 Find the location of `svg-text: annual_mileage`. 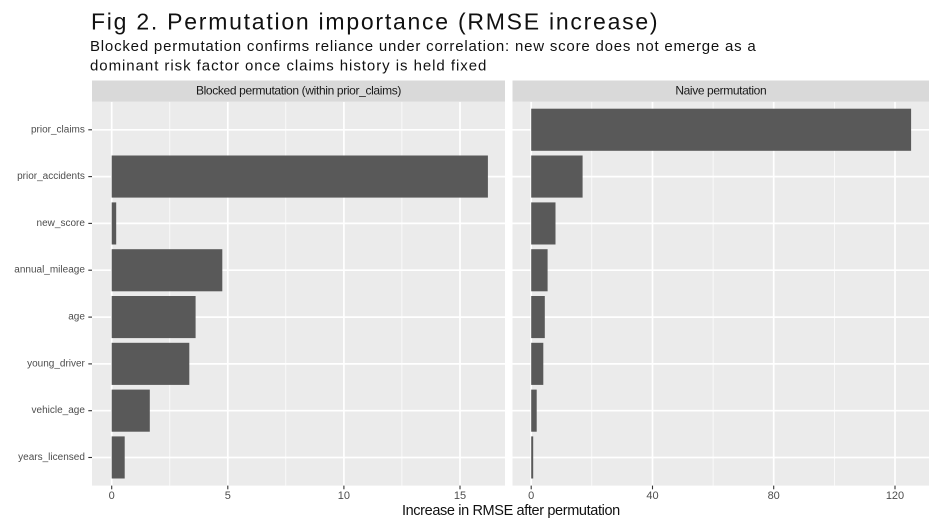

svg-text: annual_mileage is located at coordinates (49, 270).